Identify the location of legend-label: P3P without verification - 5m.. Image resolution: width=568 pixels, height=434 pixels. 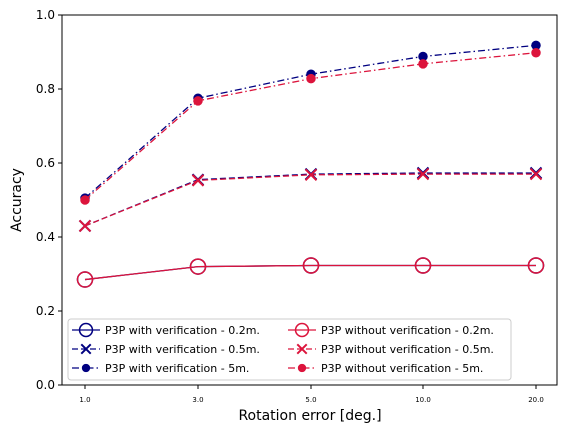
(402, 368).